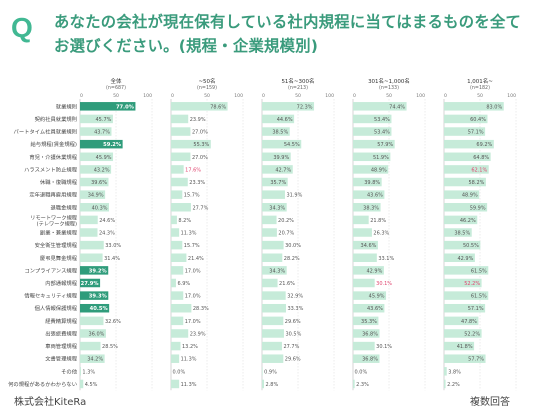 The width and height of the screenshot is (536, 415). I want to click on data-label: 52.2%, so click(472, 284).